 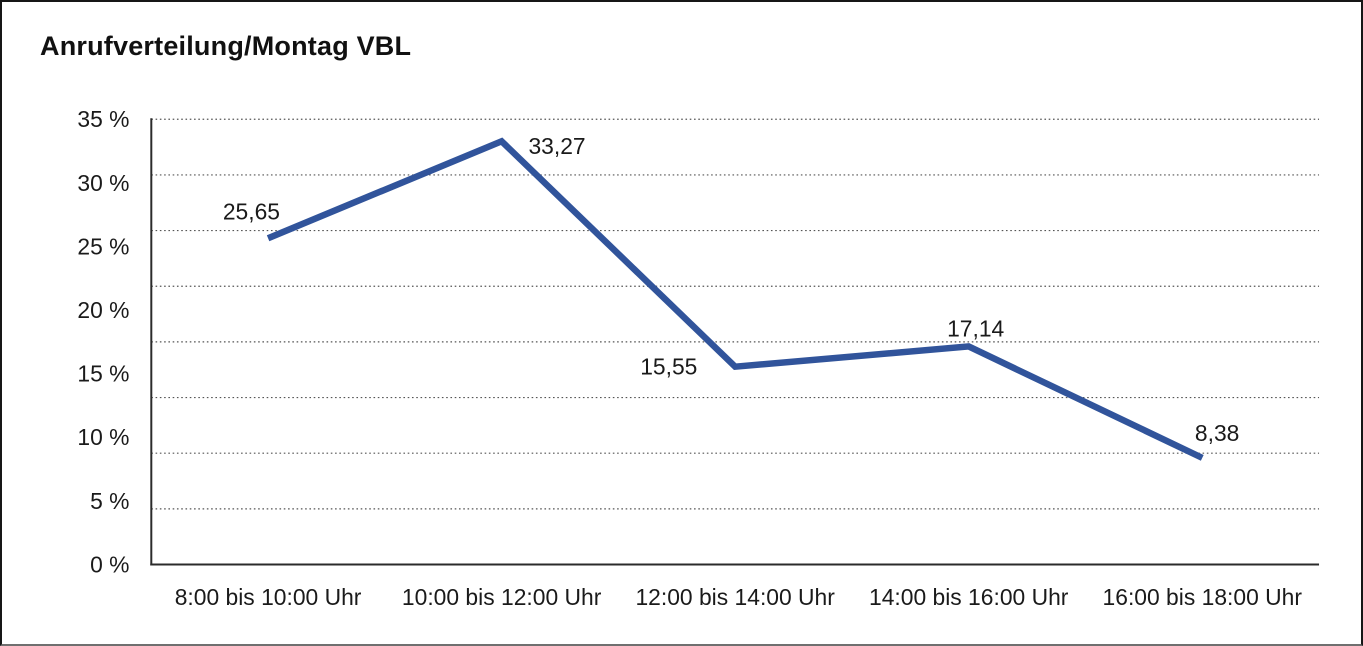 What do you see at coordinates (251, 211) in the screenshot?
I see `data-point-label: 25,65` at bounding box center [251, 211].